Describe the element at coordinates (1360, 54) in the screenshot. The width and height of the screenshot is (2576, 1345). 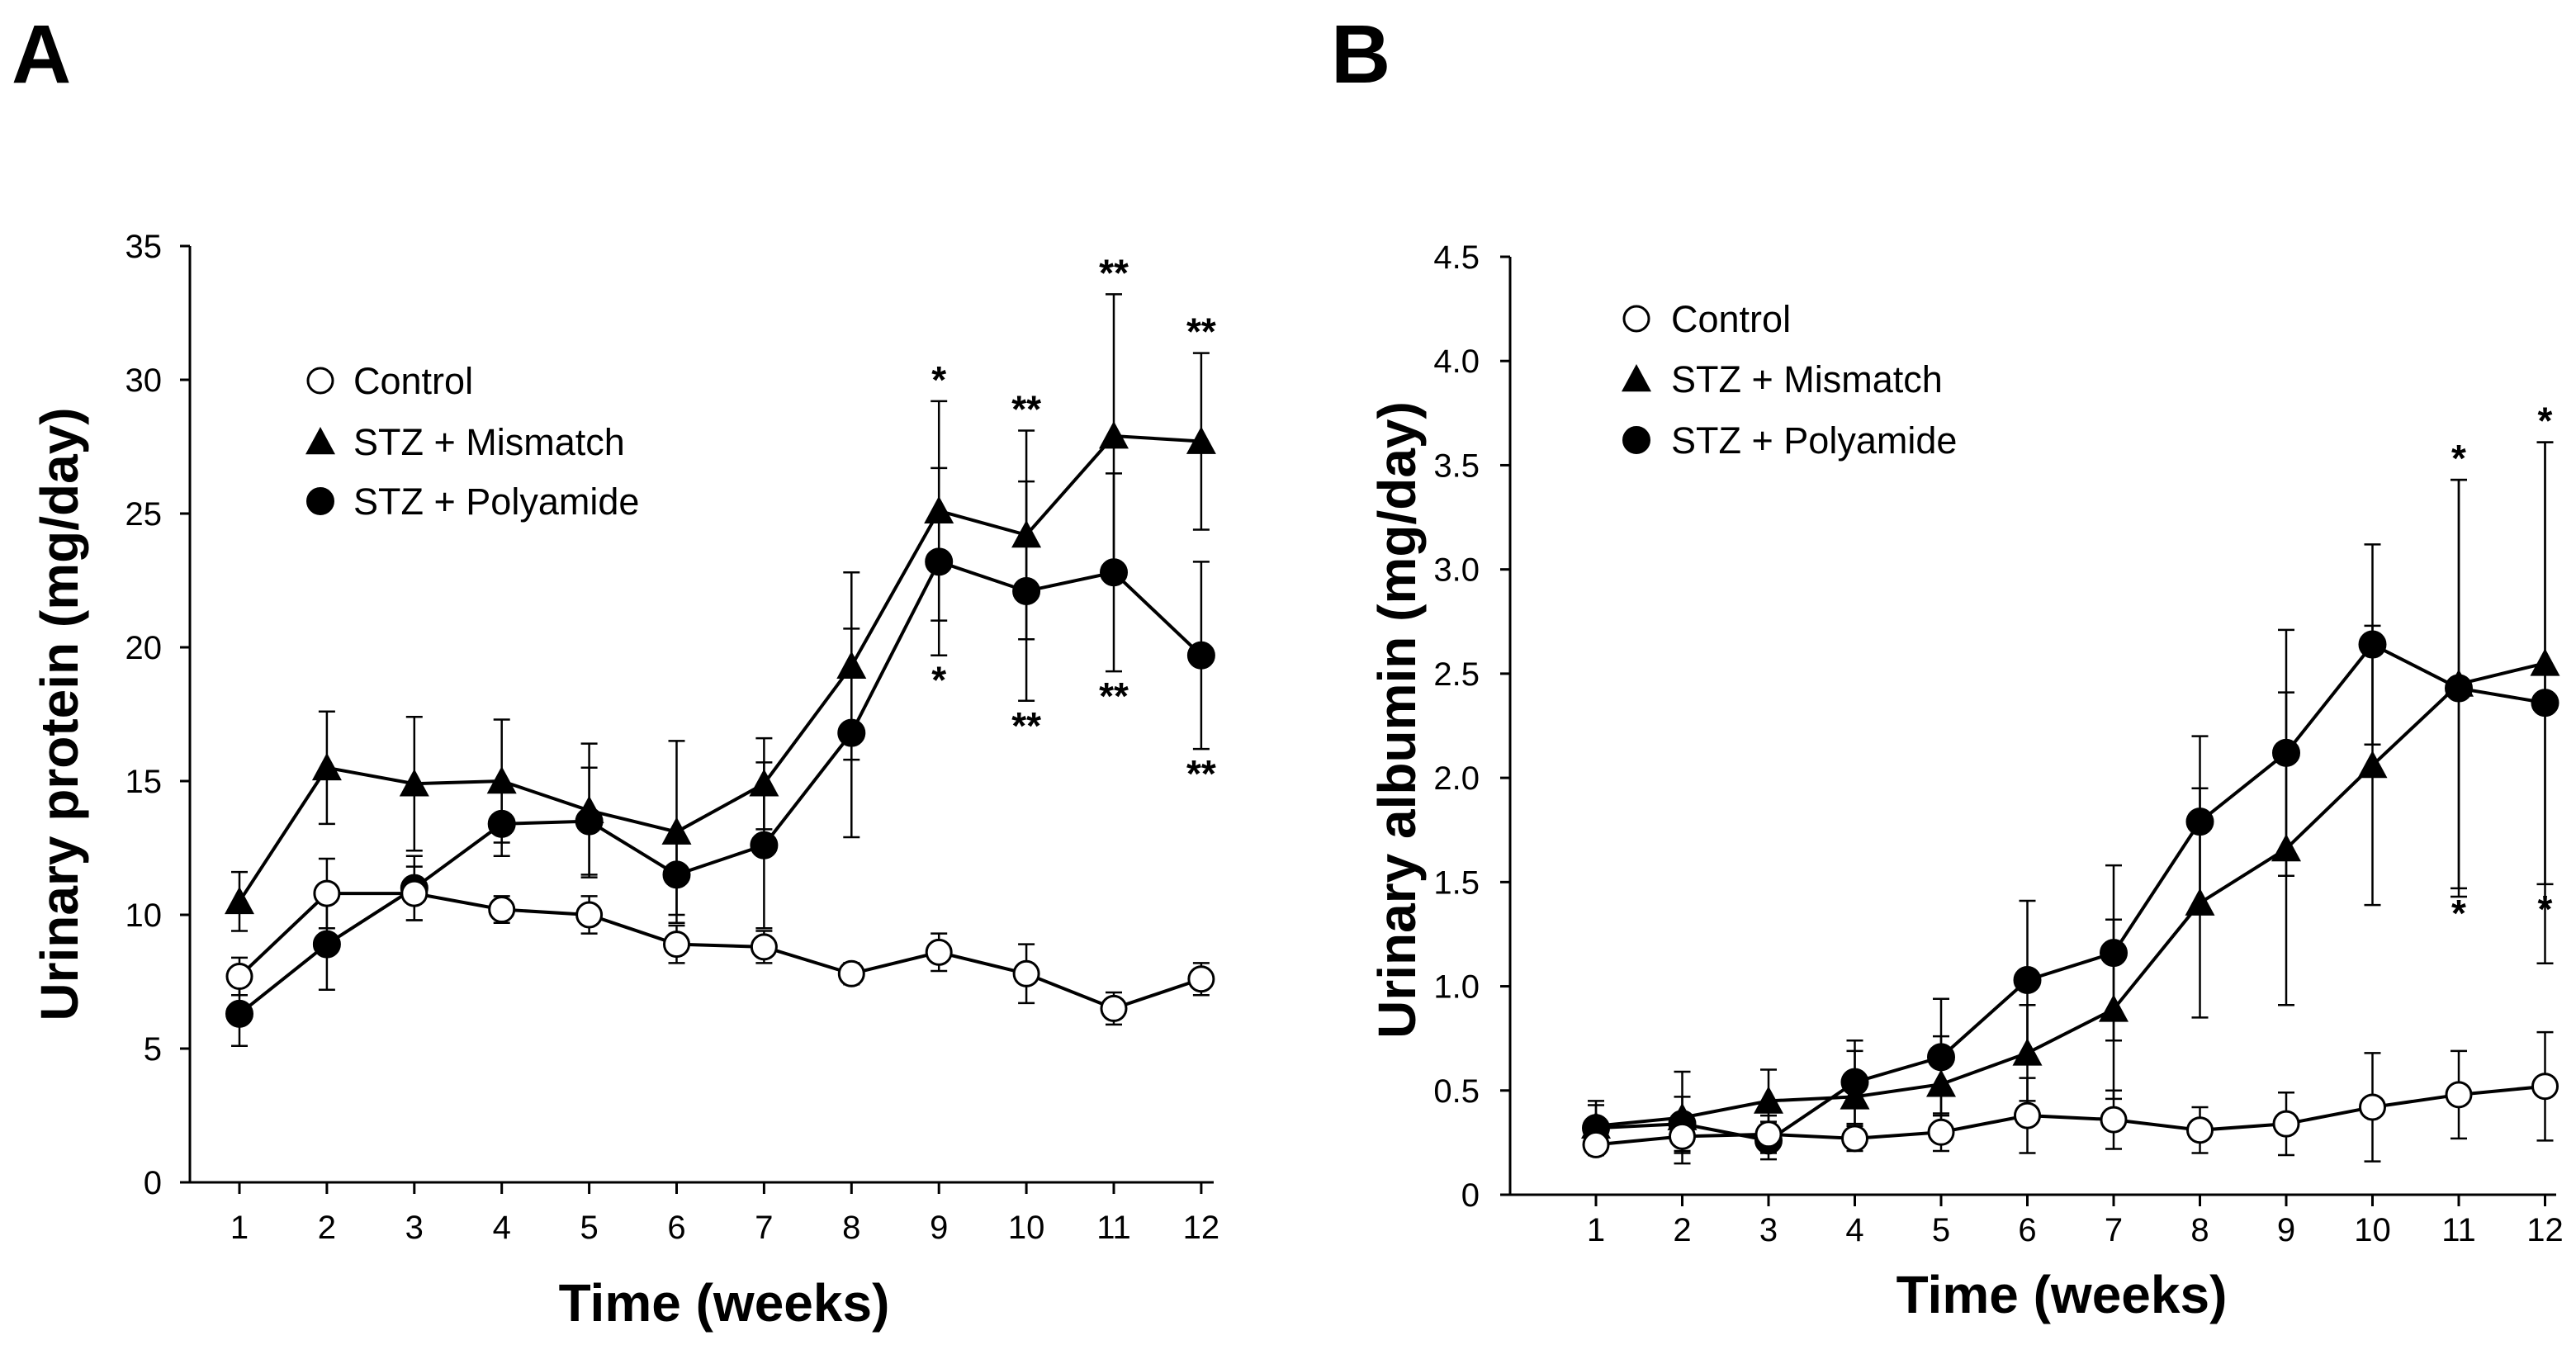
I see `panel-label-b: B` at that location.